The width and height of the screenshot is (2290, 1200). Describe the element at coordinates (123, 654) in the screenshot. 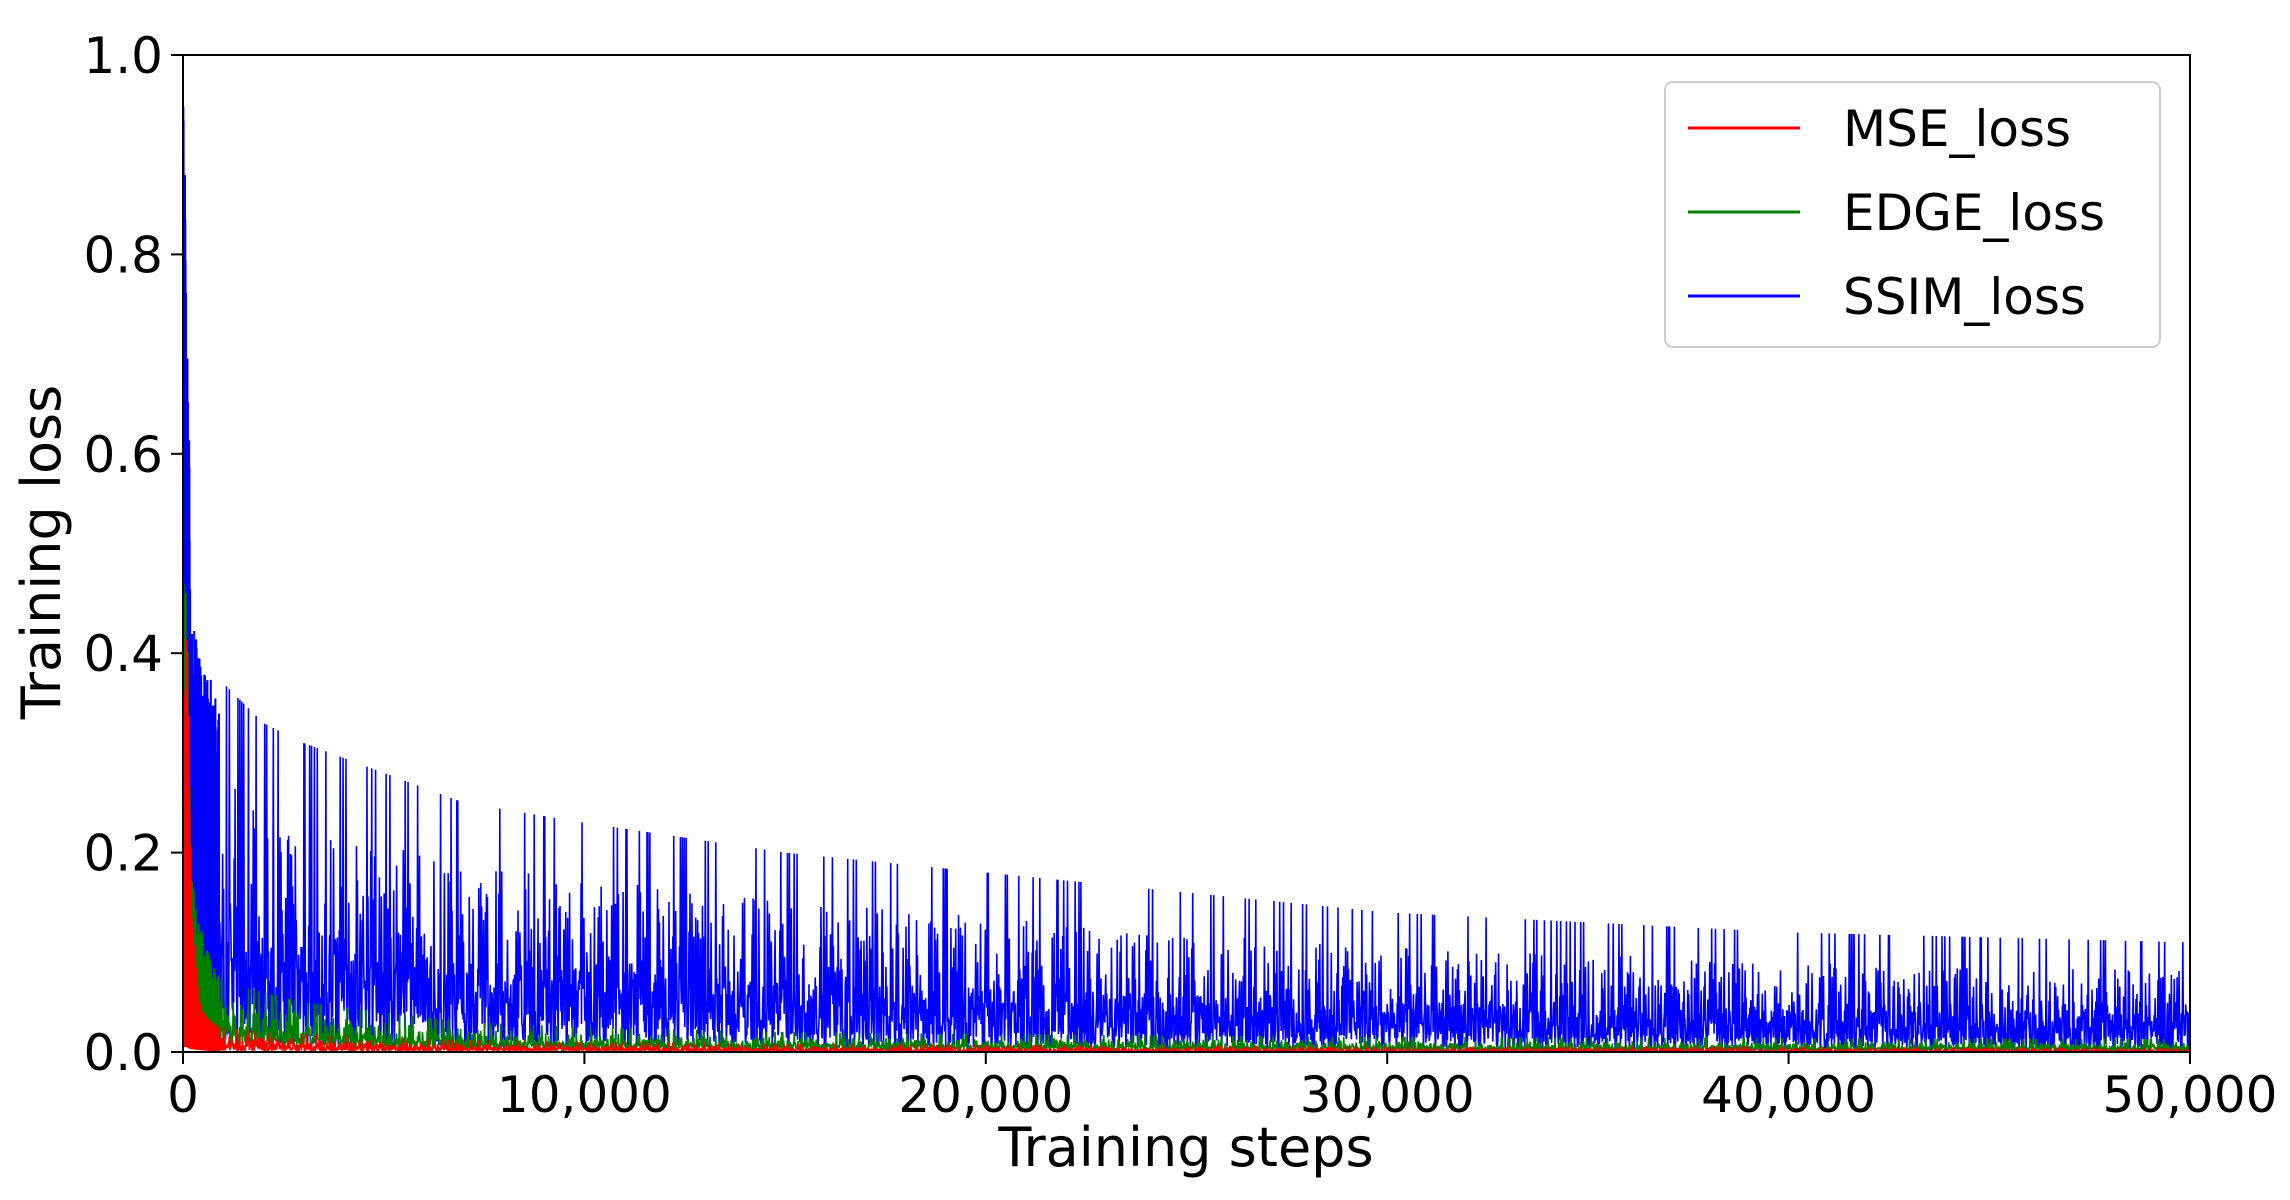

I see `y-tick-label: 0.4` at that location.